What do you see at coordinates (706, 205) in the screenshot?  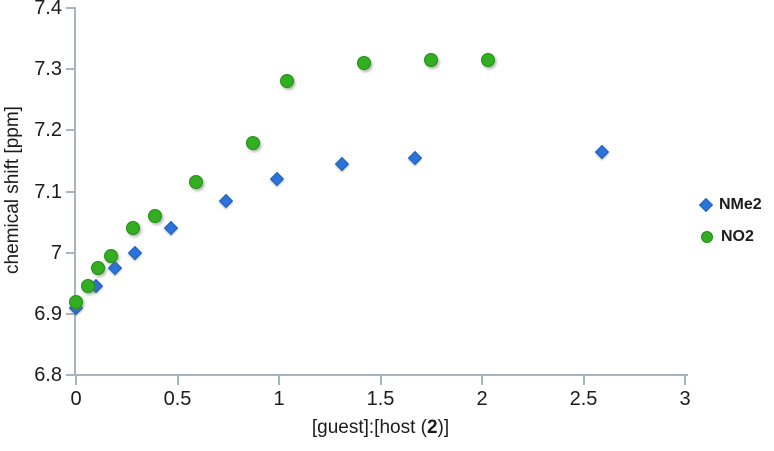 I see `diamond-marker-icon` at bounding box center [706, 205].